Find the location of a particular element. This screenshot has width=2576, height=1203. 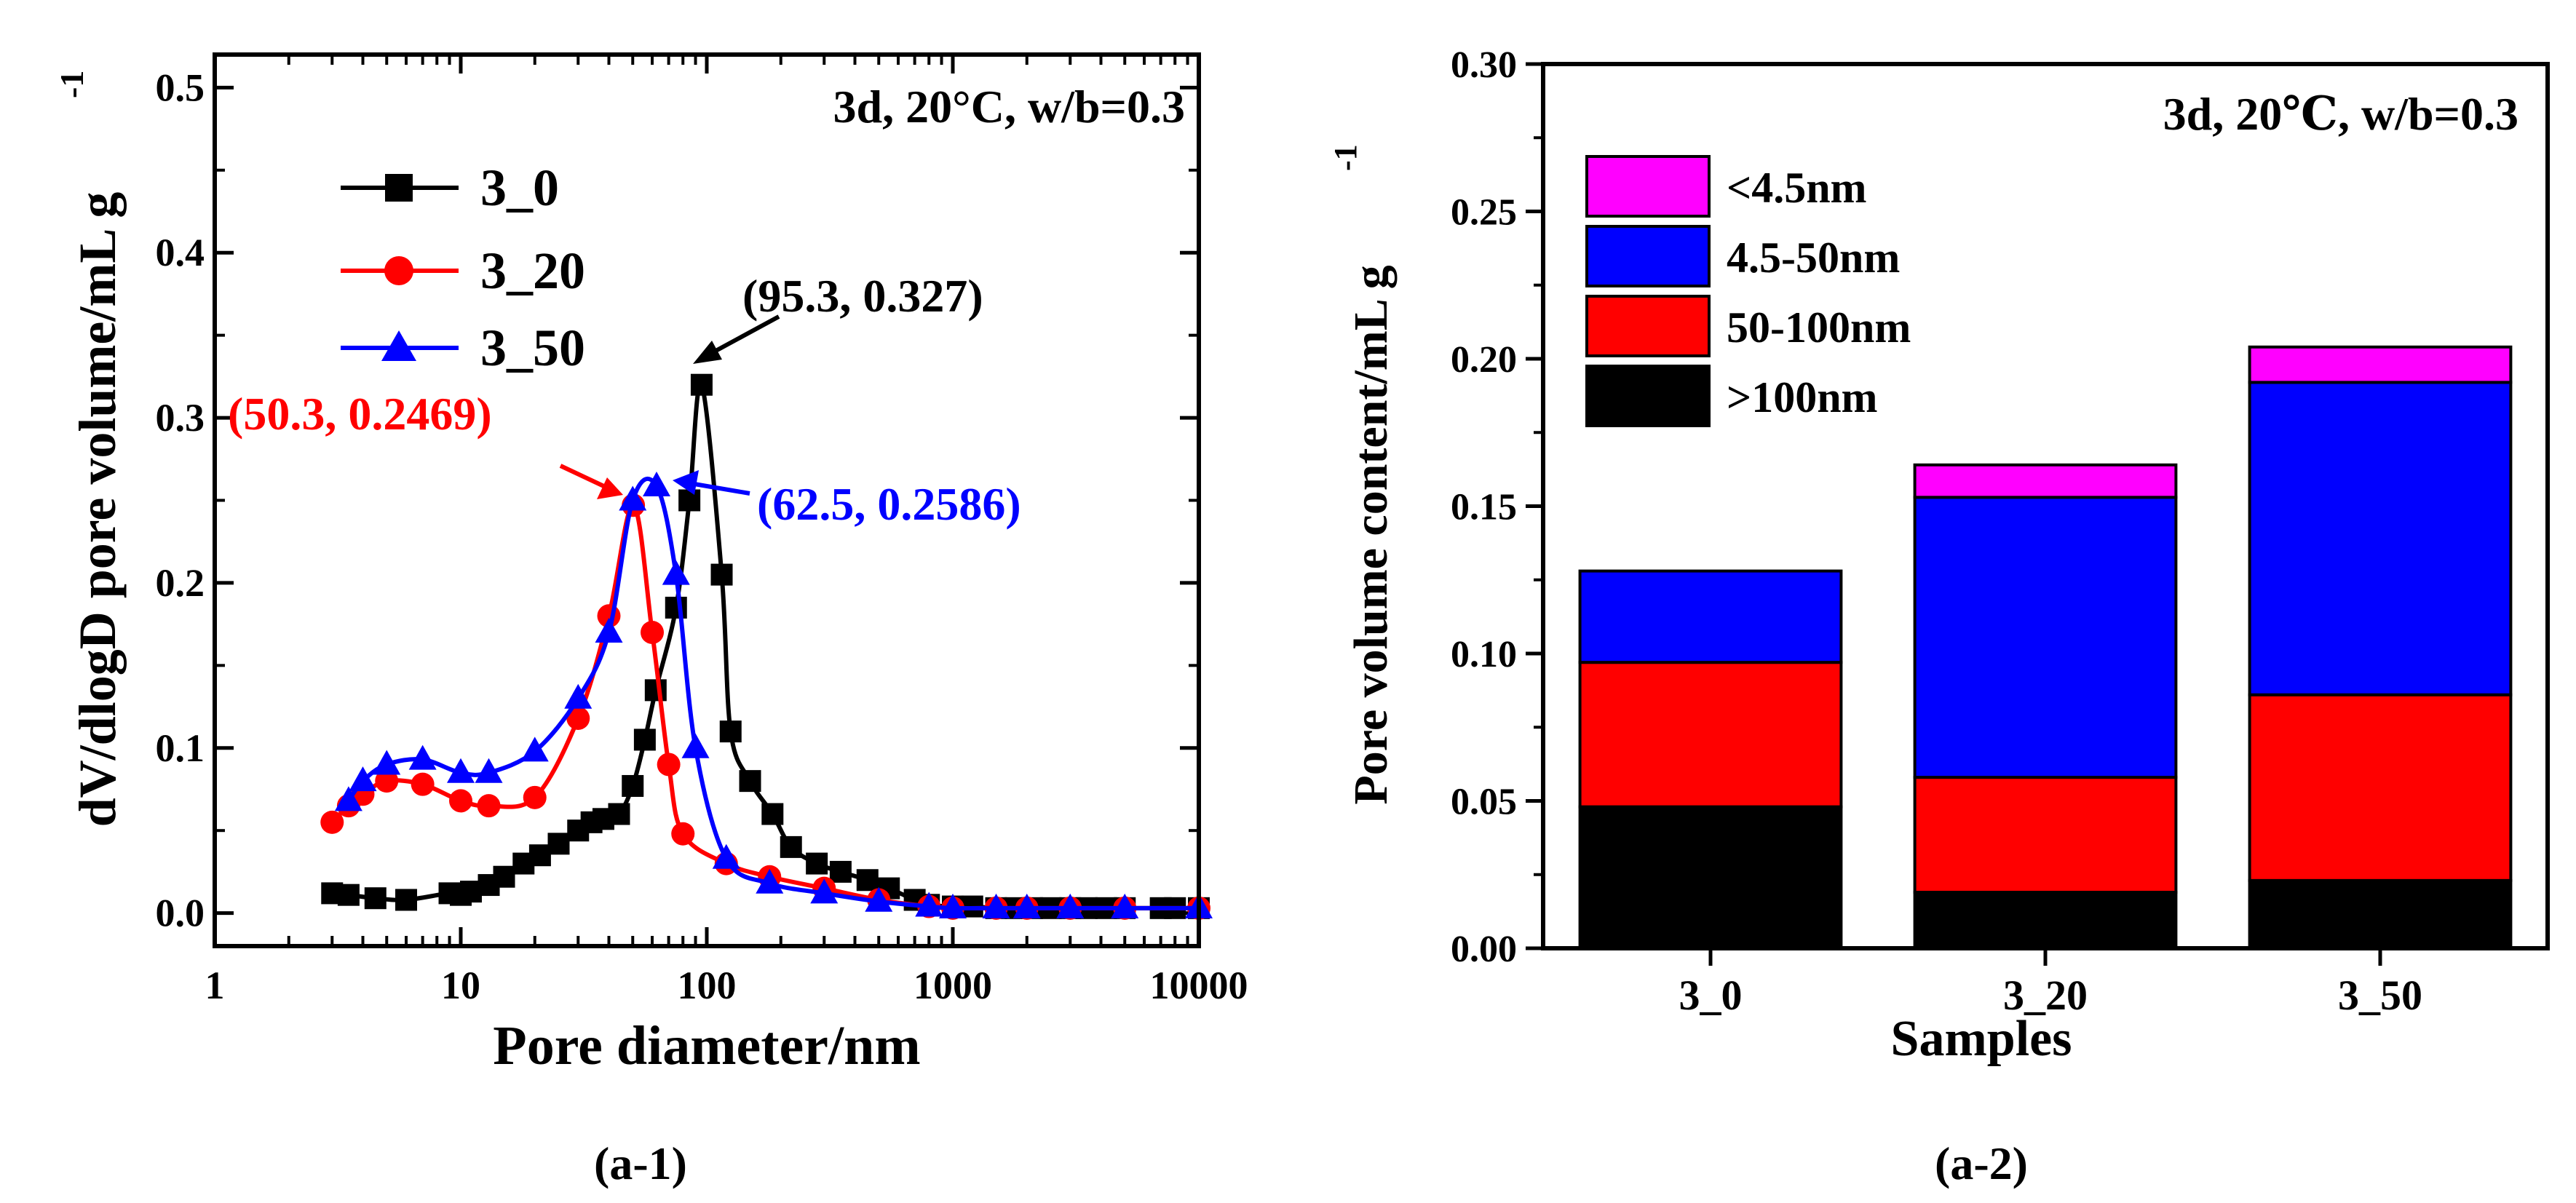

p1-y-tick-labels: 0.0 0.1 0.2 0.3 0.4 0.5 is located at coordinates (180, 500).